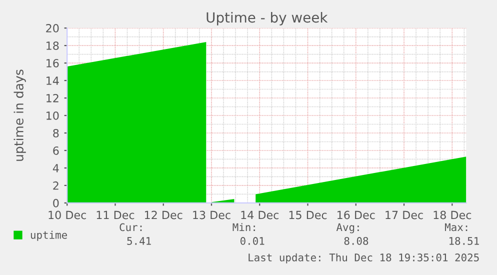 The height and width of the screenshot is (275, 497). I want to click on x-tick-label: 17 Dec, so click(404, 215).